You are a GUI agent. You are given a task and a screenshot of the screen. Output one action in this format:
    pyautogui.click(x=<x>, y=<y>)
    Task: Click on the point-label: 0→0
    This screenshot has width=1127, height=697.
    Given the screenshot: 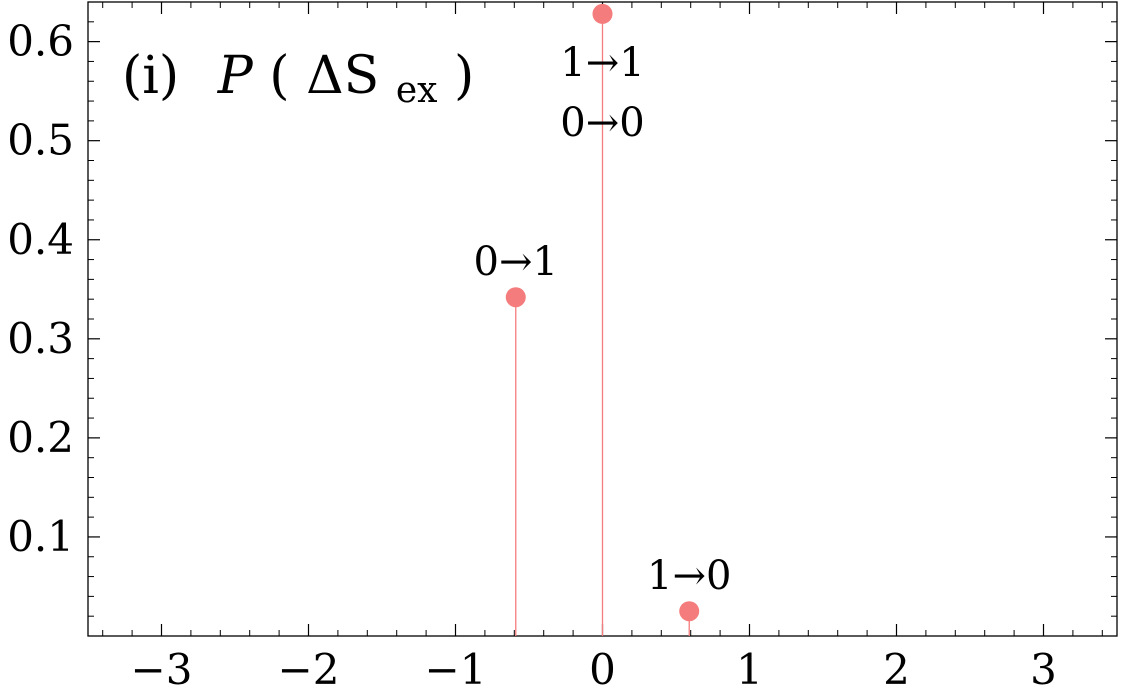 What is the action you would take?
    pyautogui.click(x=602, y=123)
    